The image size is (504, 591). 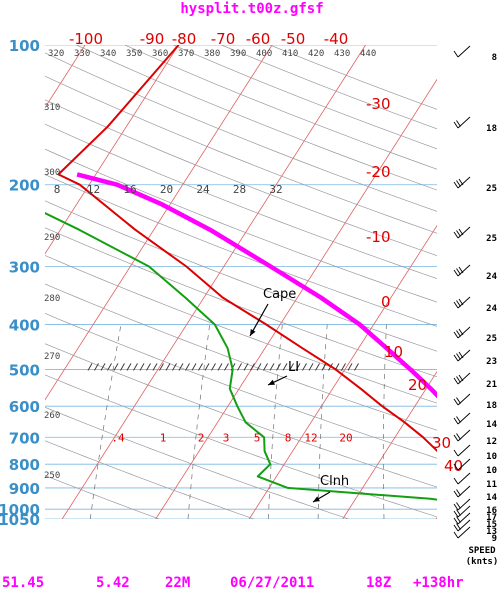 What do you see at coordinates (378, 172) in the screenshot?
I see `skewed-temp-label: -20` at bounding box center [378, 172].